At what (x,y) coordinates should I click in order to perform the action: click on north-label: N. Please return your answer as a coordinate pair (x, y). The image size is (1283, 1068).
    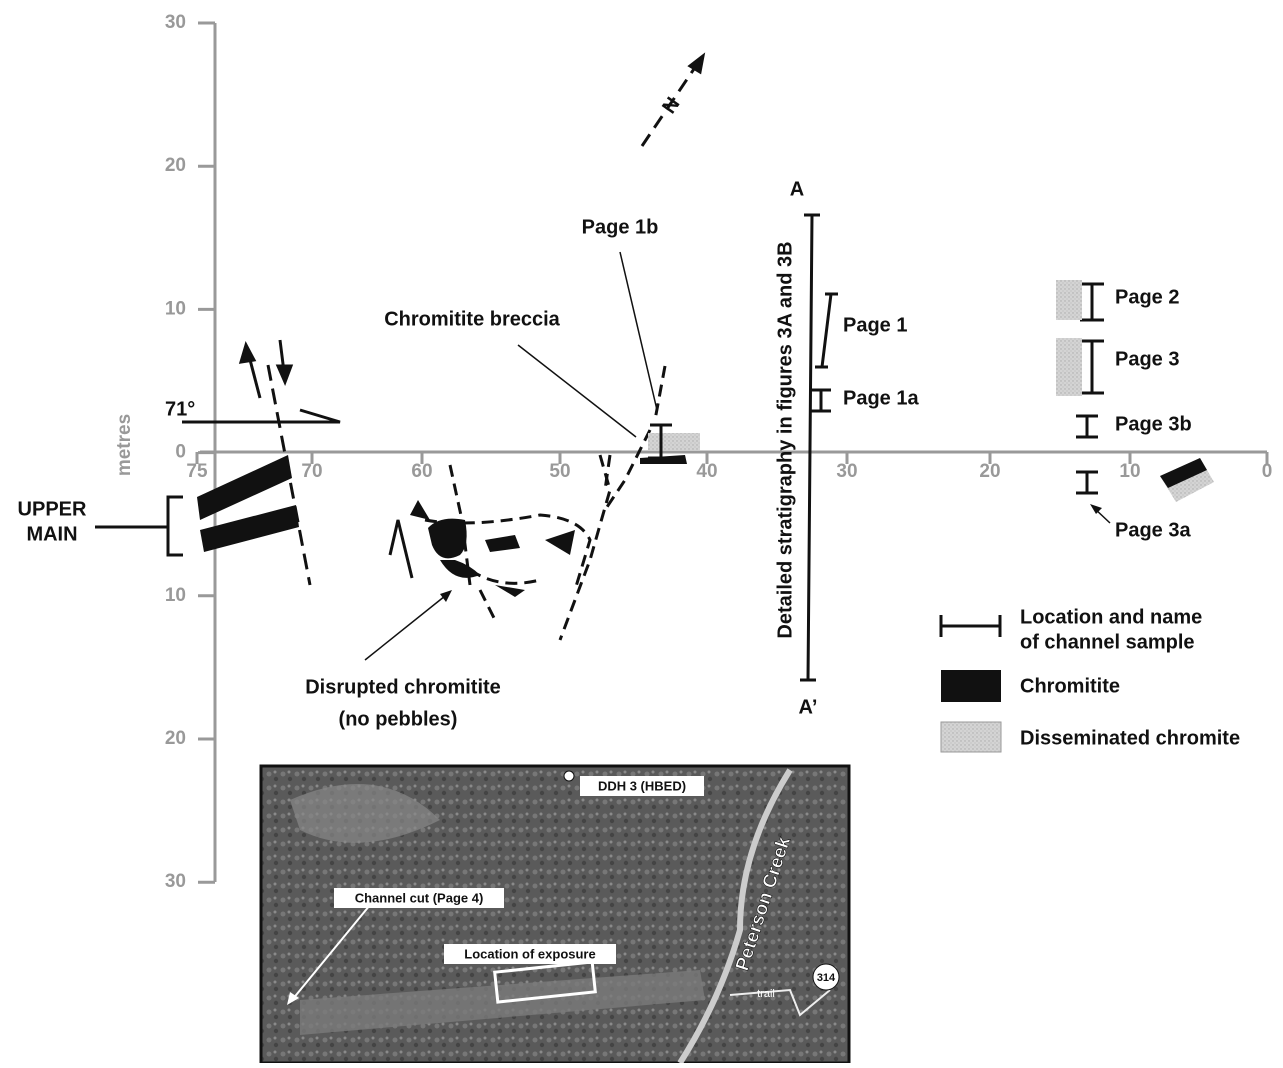
    Looking at the image, I should click on (671, 105).